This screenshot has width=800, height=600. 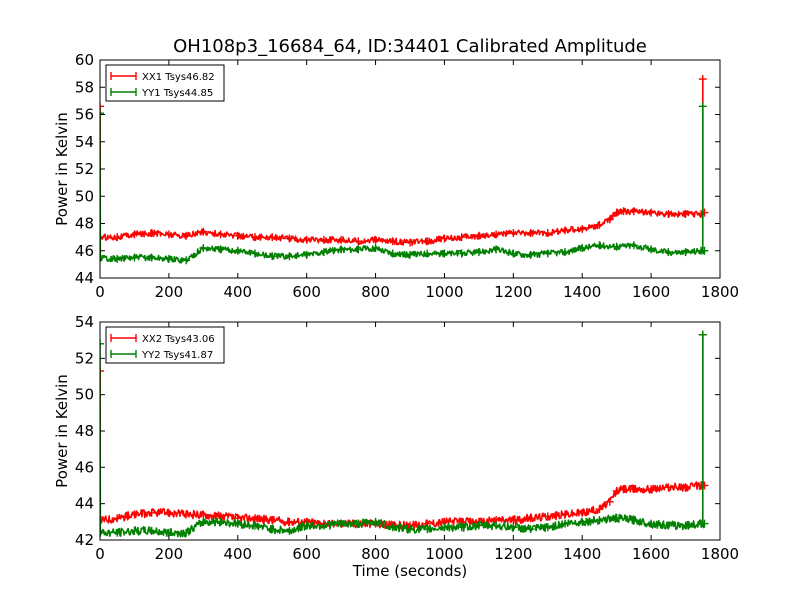 I want to click on legend-item: XX2 Tsys43.06, so click(x=162, y=339).